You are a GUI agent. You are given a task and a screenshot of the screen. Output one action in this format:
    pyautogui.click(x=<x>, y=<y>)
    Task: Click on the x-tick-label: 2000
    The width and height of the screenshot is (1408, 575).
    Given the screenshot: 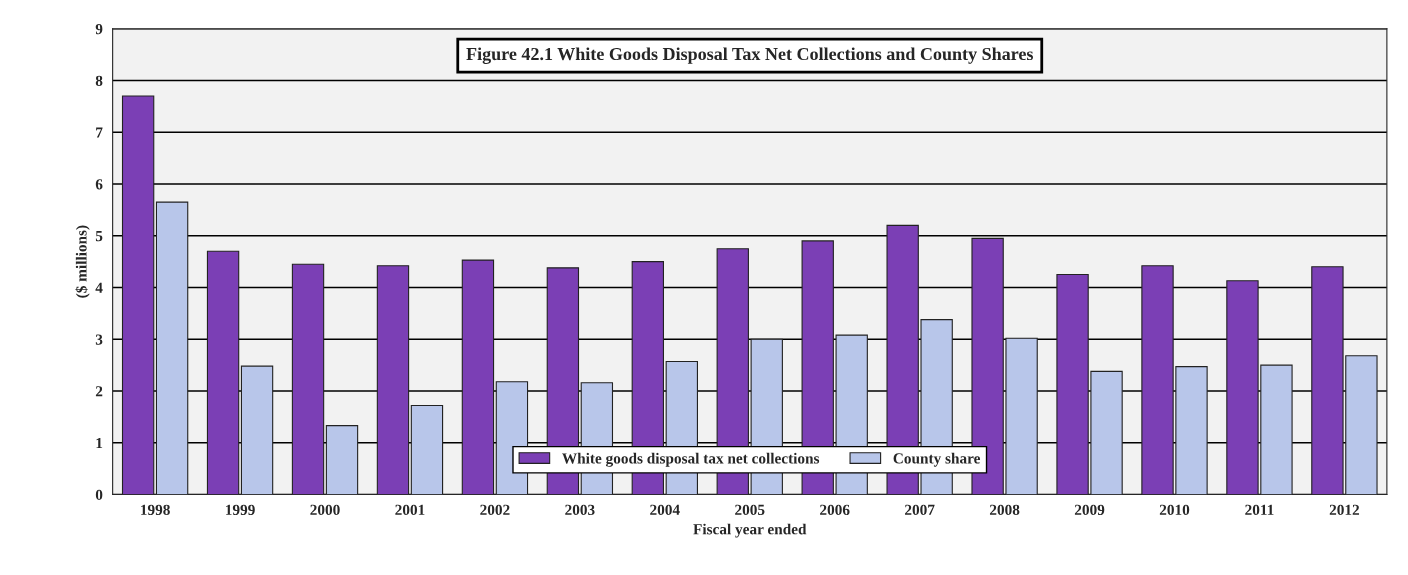 What is the action you would take?
    pyautogui.click(x=325, y=509)
    